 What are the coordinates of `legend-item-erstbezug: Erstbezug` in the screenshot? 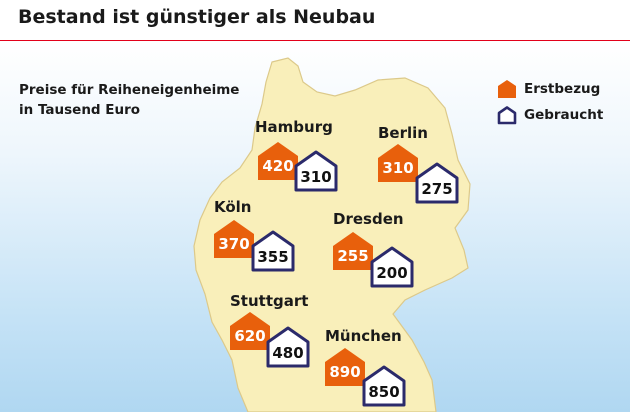 It's located at (549, 89).